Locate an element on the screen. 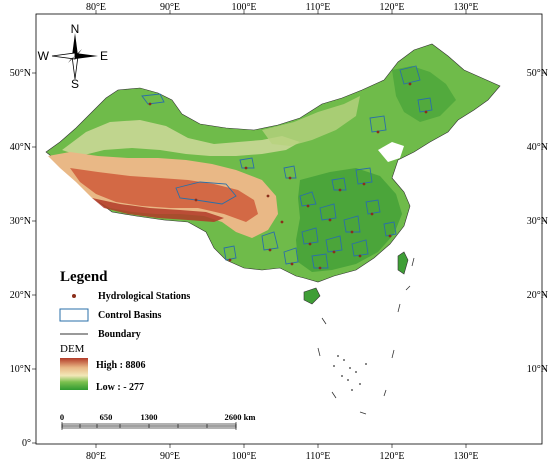  scale-label-0: 0 is located at coordinates (62, 417).